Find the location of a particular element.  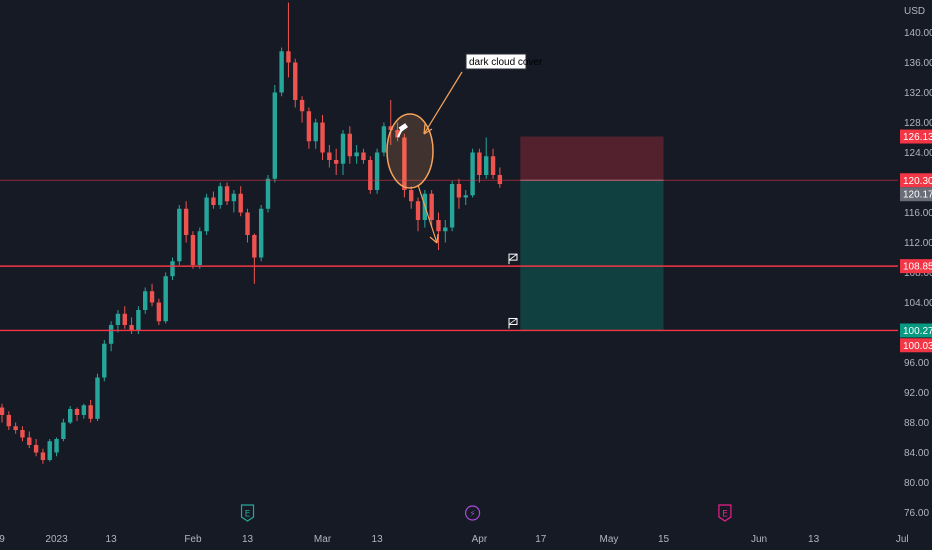

price-tag: 108.85 is located at coordinates (916, 266).